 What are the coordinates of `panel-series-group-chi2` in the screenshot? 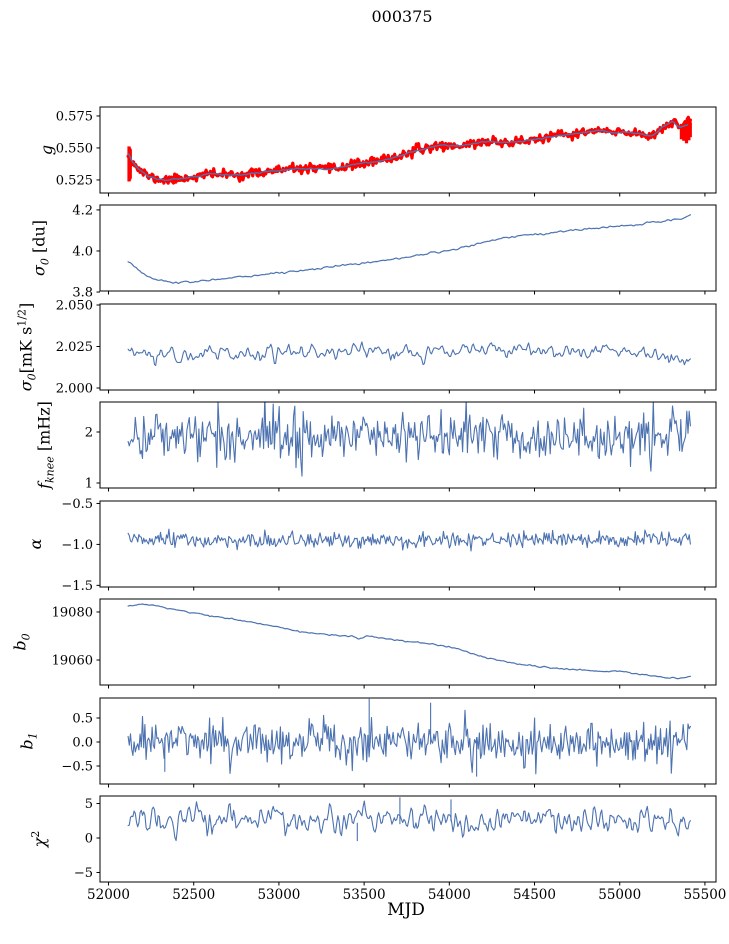 It's located at (409, 819).